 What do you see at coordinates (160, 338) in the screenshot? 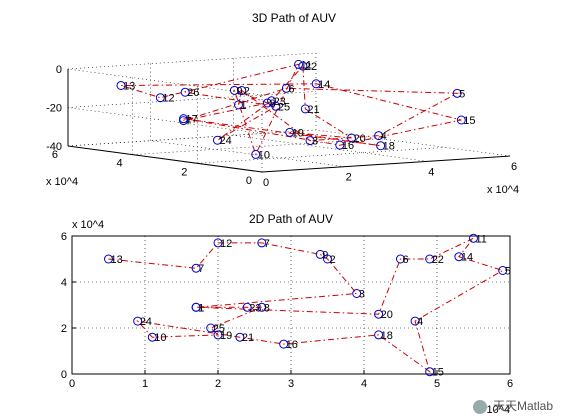
I see `waypoint-label: 10` at bounding box center [160, 338].